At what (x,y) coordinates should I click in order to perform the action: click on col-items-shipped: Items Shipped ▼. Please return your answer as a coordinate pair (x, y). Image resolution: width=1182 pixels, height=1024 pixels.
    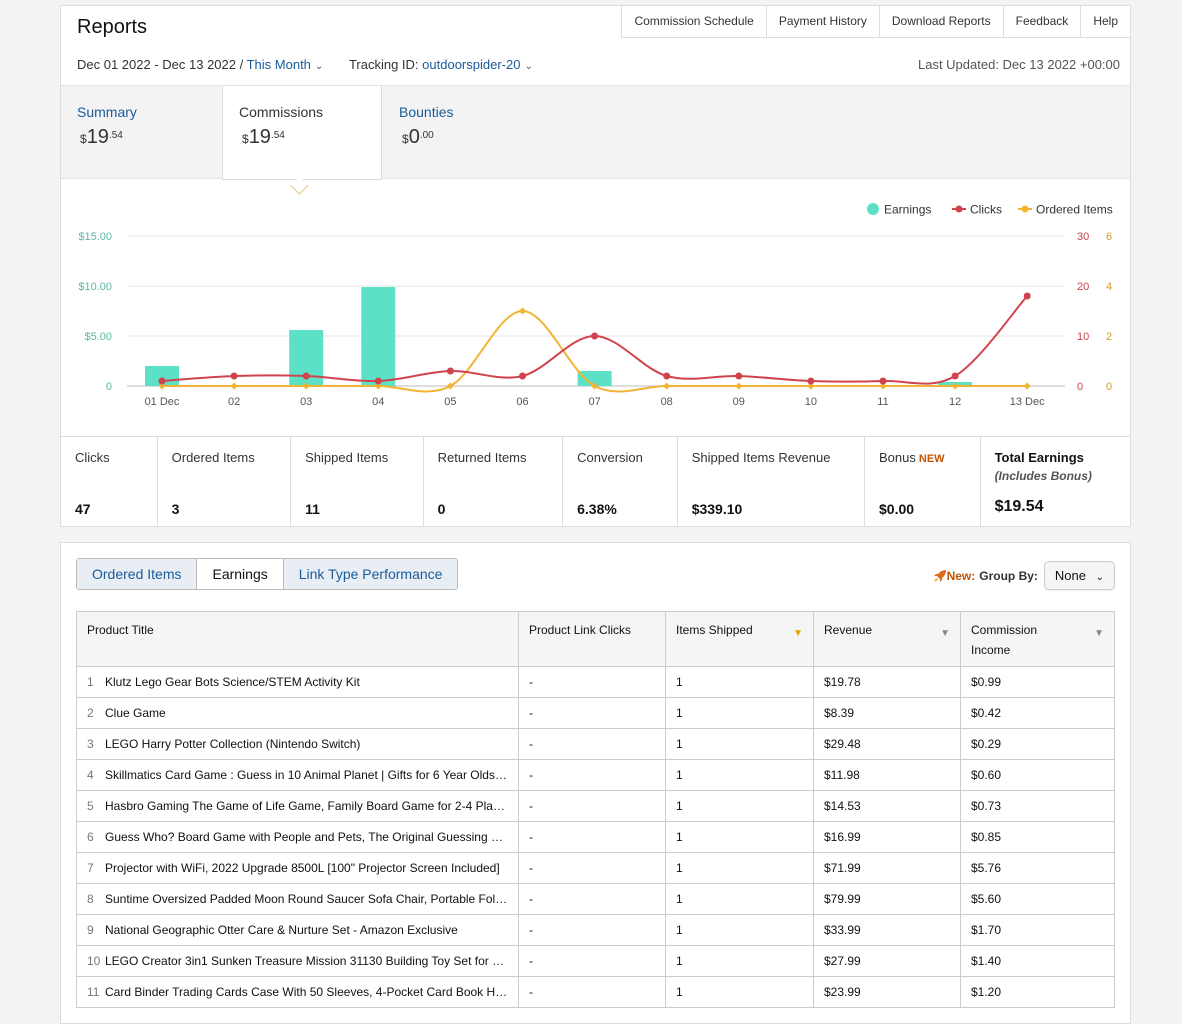
    Looking at the image, I should click on (739, 639).